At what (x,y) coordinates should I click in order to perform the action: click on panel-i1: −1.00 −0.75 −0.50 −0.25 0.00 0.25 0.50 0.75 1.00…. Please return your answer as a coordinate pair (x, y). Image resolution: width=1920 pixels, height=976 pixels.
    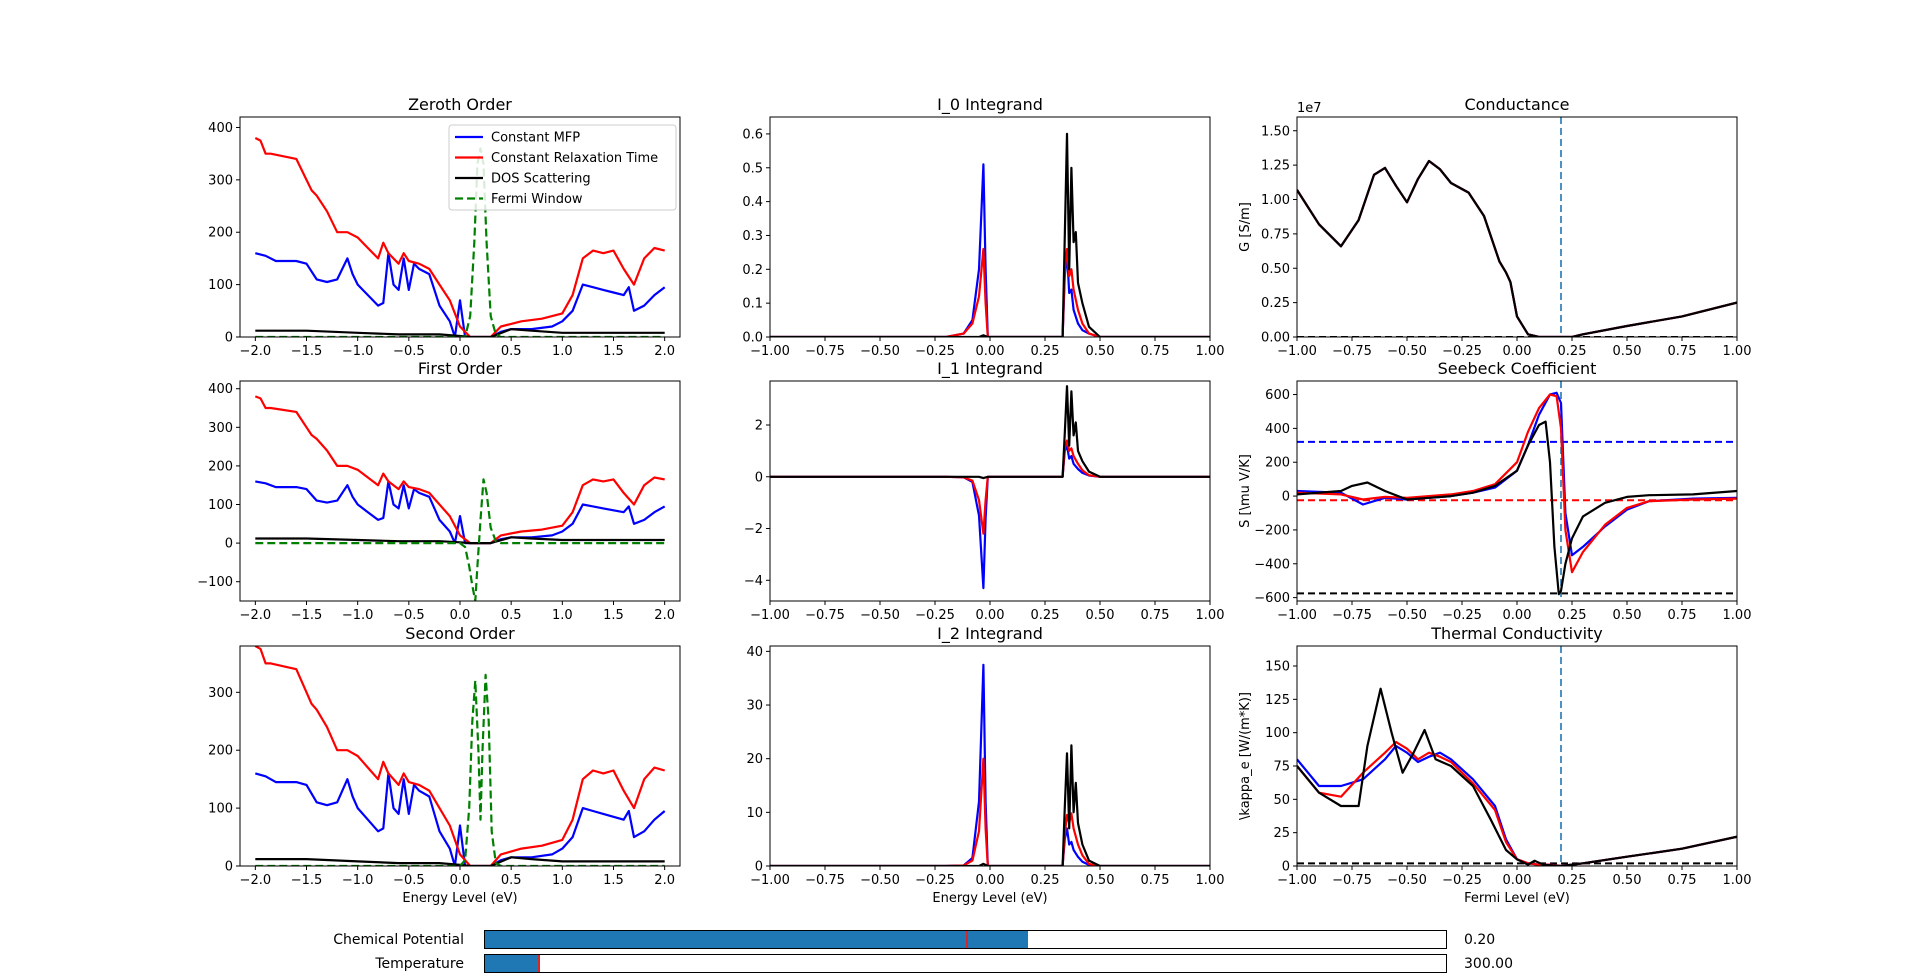
    Looking at the image, I should click on (984, 491).